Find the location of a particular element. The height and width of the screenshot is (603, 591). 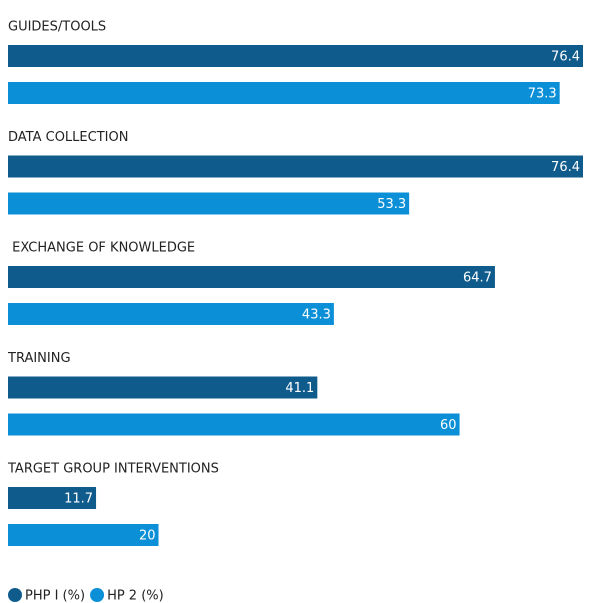

category-label: TARGET GROUP INTERVENTIONS is located at coordinates (113, 469).